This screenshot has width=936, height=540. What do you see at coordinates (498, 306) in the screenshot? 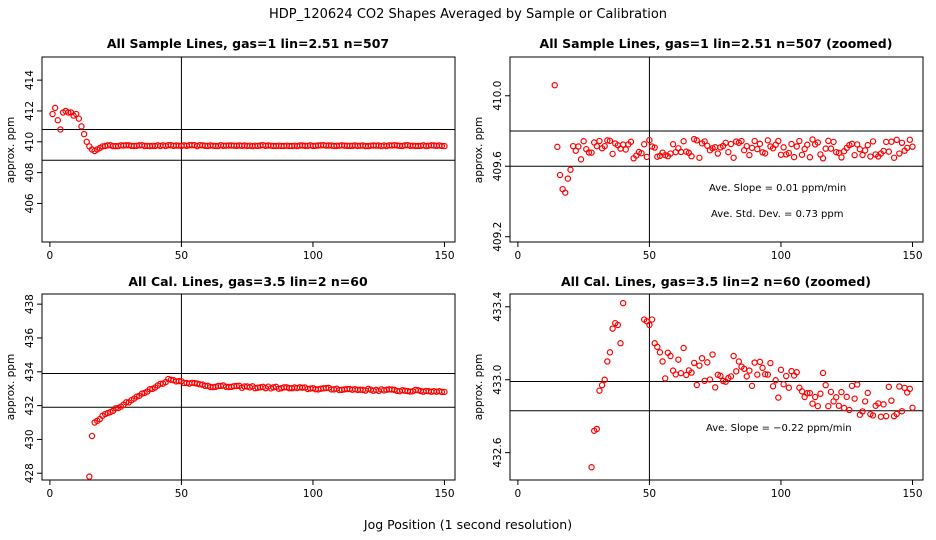
I see `y-tick-label: 433.4` at bounding box center [498, 306].